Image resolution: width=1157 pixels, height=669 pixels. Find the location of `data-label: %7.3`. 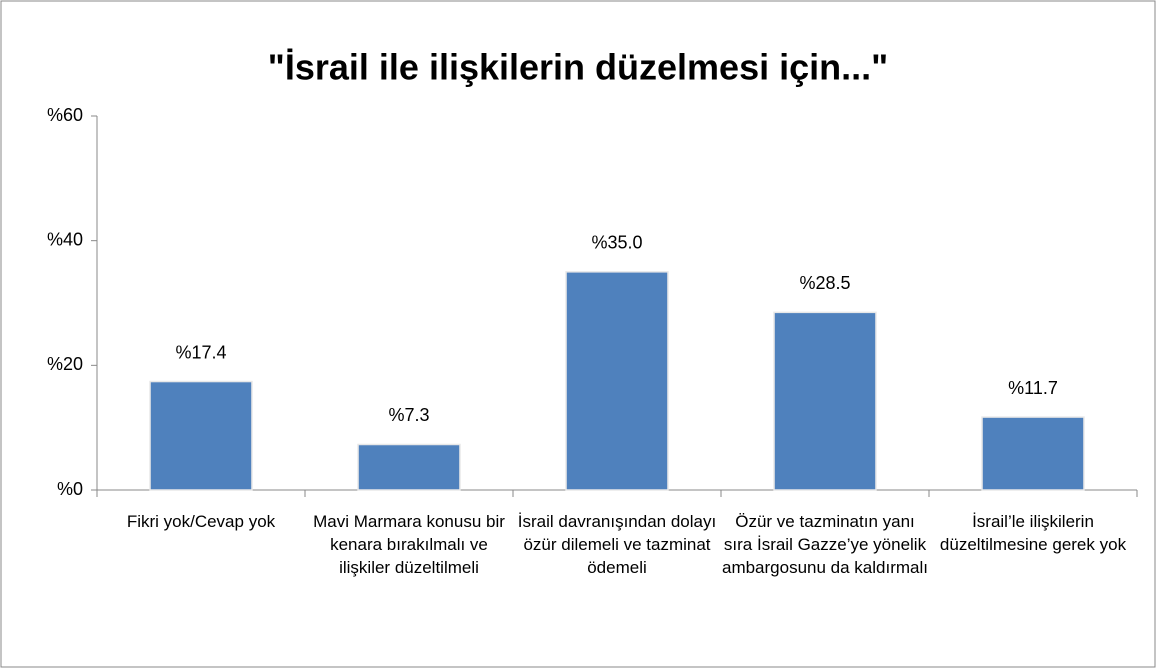

data-label: %7.3 is located at coordinates (408, 415).